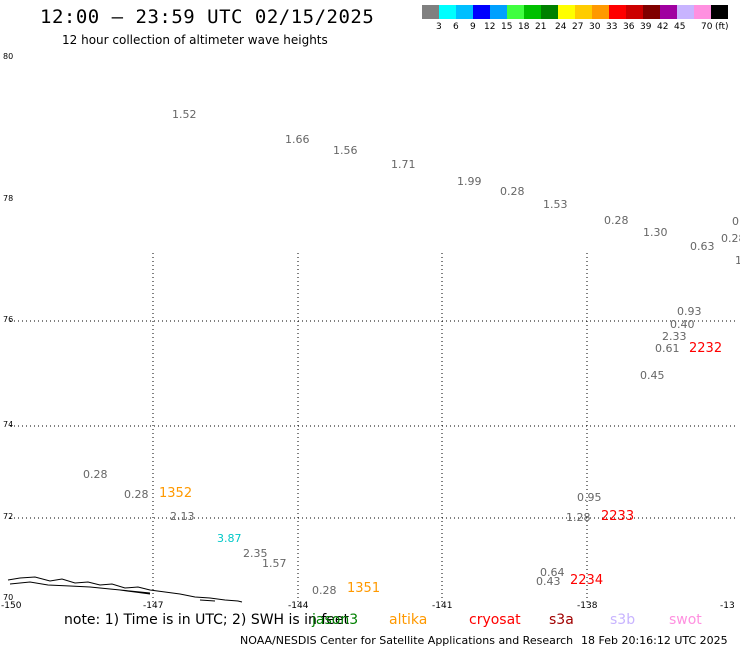  I want to click on lon-label: -147, so click(153, 606).